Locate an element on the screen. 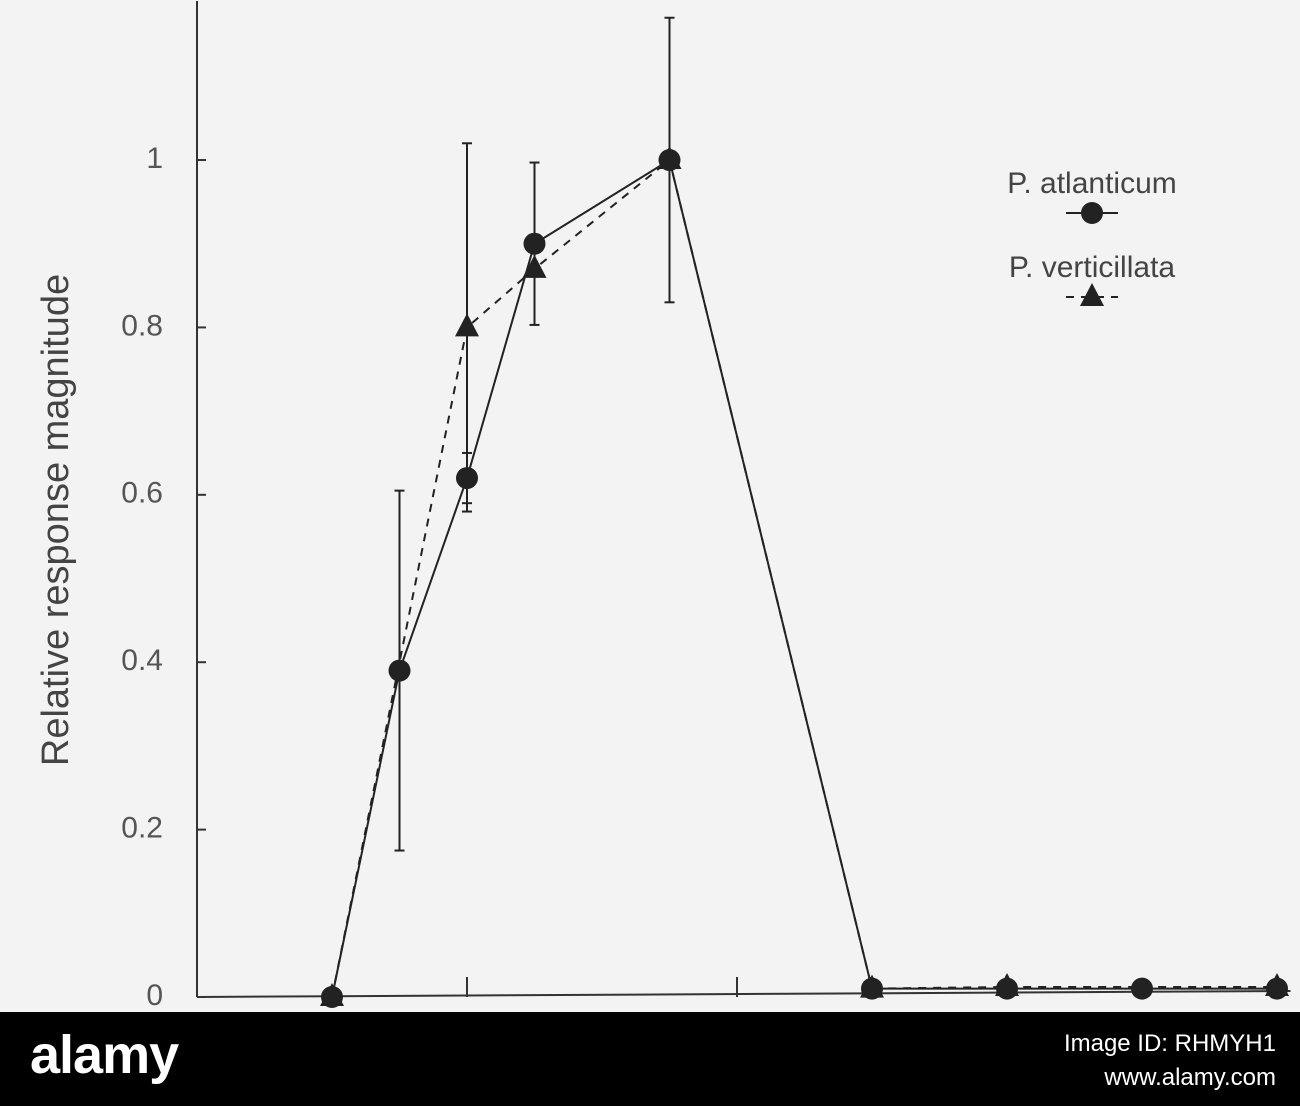 The height and width of the screenshot is (1106, 1300). y-tick-label: 0 is located at coordinates (154, 995).